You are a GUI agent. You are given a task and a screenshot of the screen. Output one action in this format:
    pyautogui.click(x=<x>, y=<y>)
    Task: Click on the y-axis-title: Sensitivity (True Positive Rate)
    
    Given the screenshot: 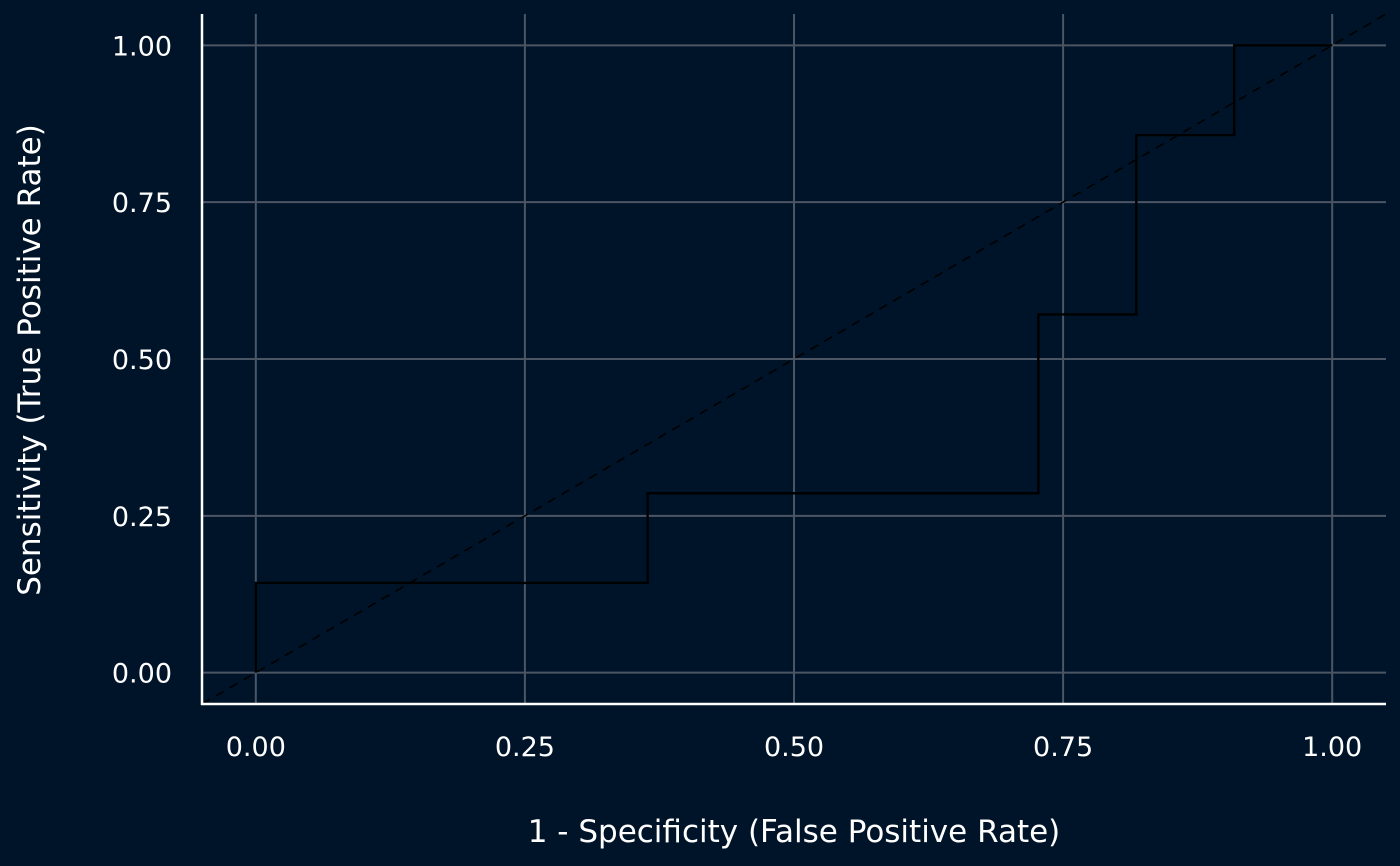 What is the action you would take?
    pyautogui.click(x=30, y=360)
    